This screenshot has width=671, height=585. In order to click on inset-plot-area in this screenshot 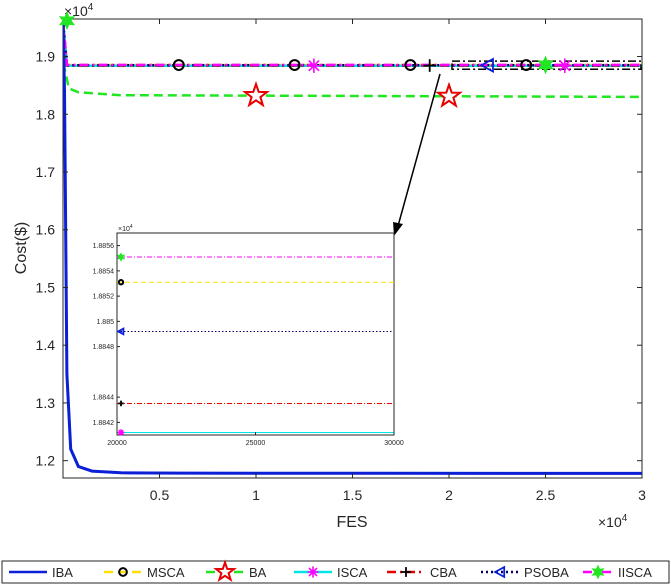, I will do `click(255, 334)`.